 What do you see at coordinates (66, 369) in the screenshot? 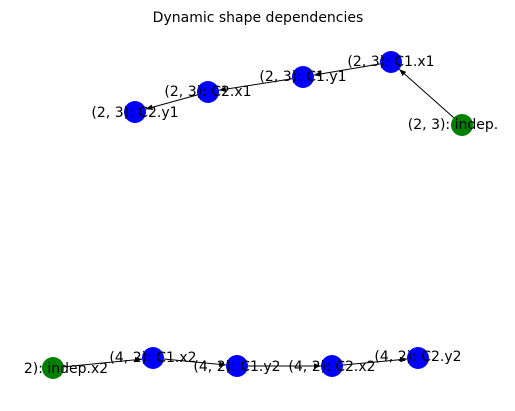
I see `node-label: 2): indep.x2` at bounding box center [66, 369].